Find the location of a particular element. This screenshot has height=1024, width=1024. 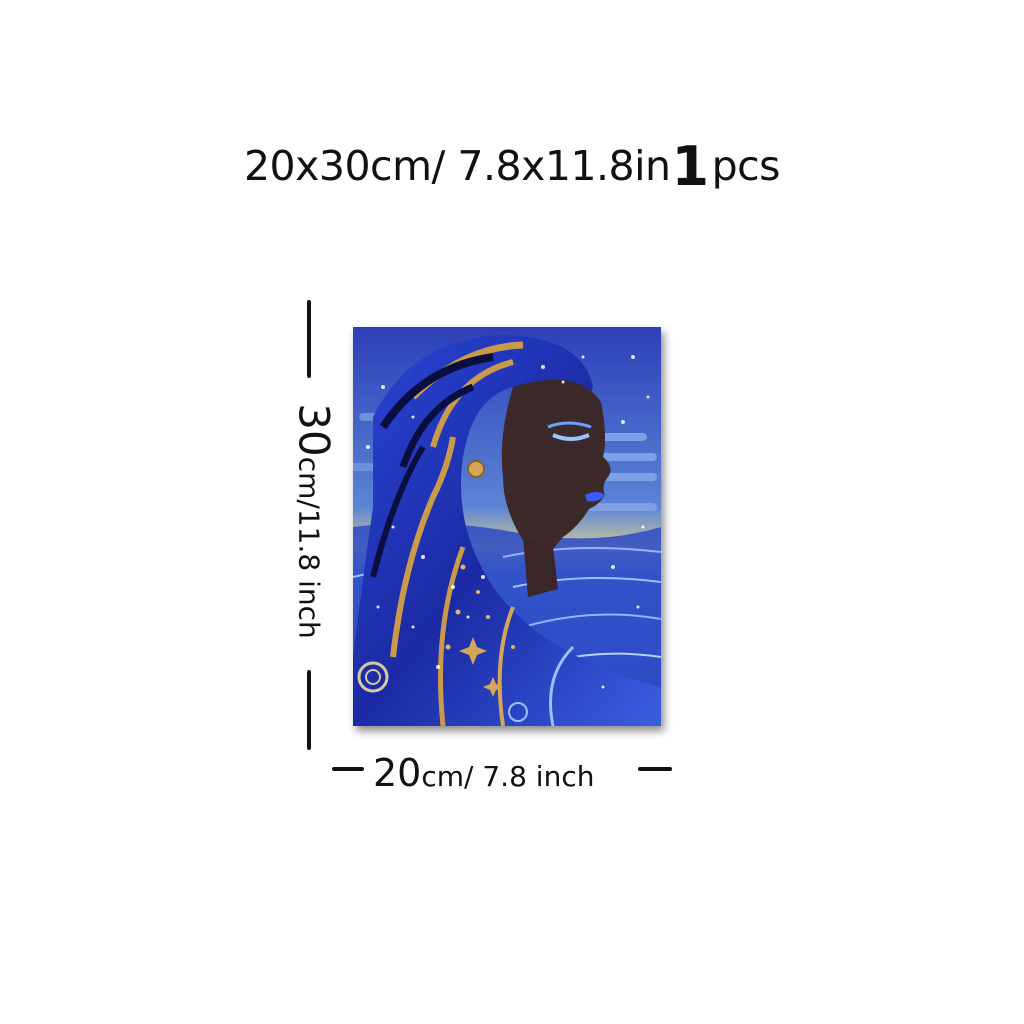

quantity-number: 1 is located at coordinates (690, 166).